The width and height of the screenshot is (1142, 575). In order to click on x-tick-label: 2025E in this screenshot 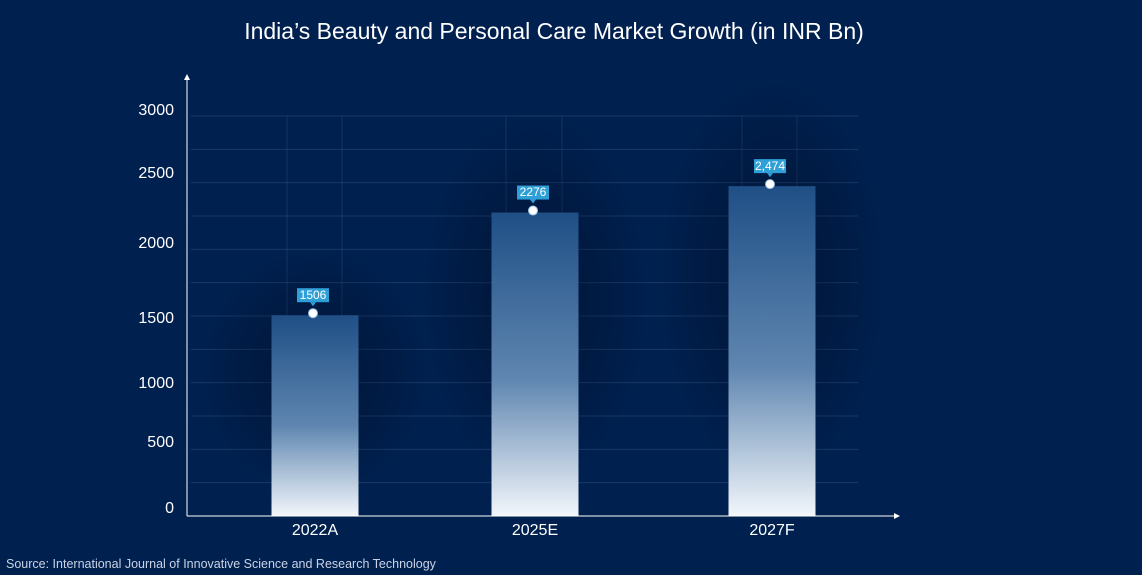, I will do `click(535, 530)`.